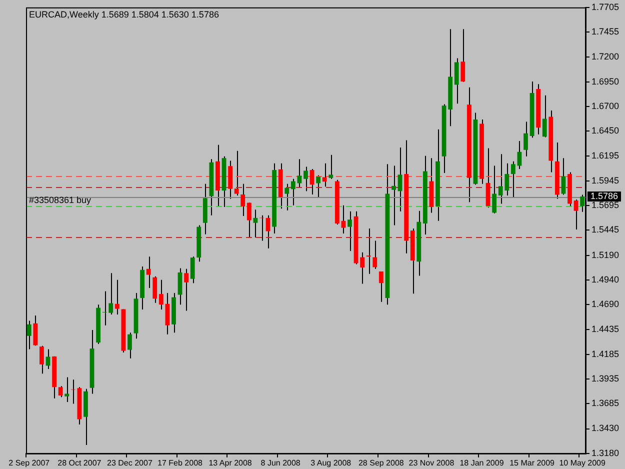 This screenshot has height=469, width=625. Describe the element at coordinates (181, 463) in the screenshot. I see `x-tick-label: 17 Feb 2008` at that location.